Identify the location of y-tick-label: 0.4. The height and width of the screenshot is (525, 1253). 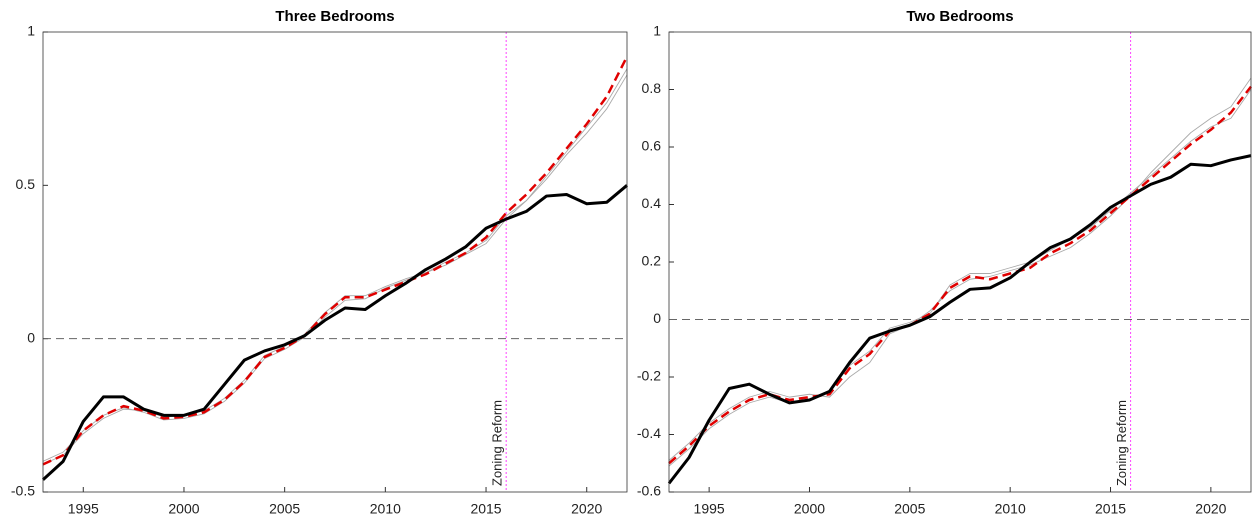
(652, 203).